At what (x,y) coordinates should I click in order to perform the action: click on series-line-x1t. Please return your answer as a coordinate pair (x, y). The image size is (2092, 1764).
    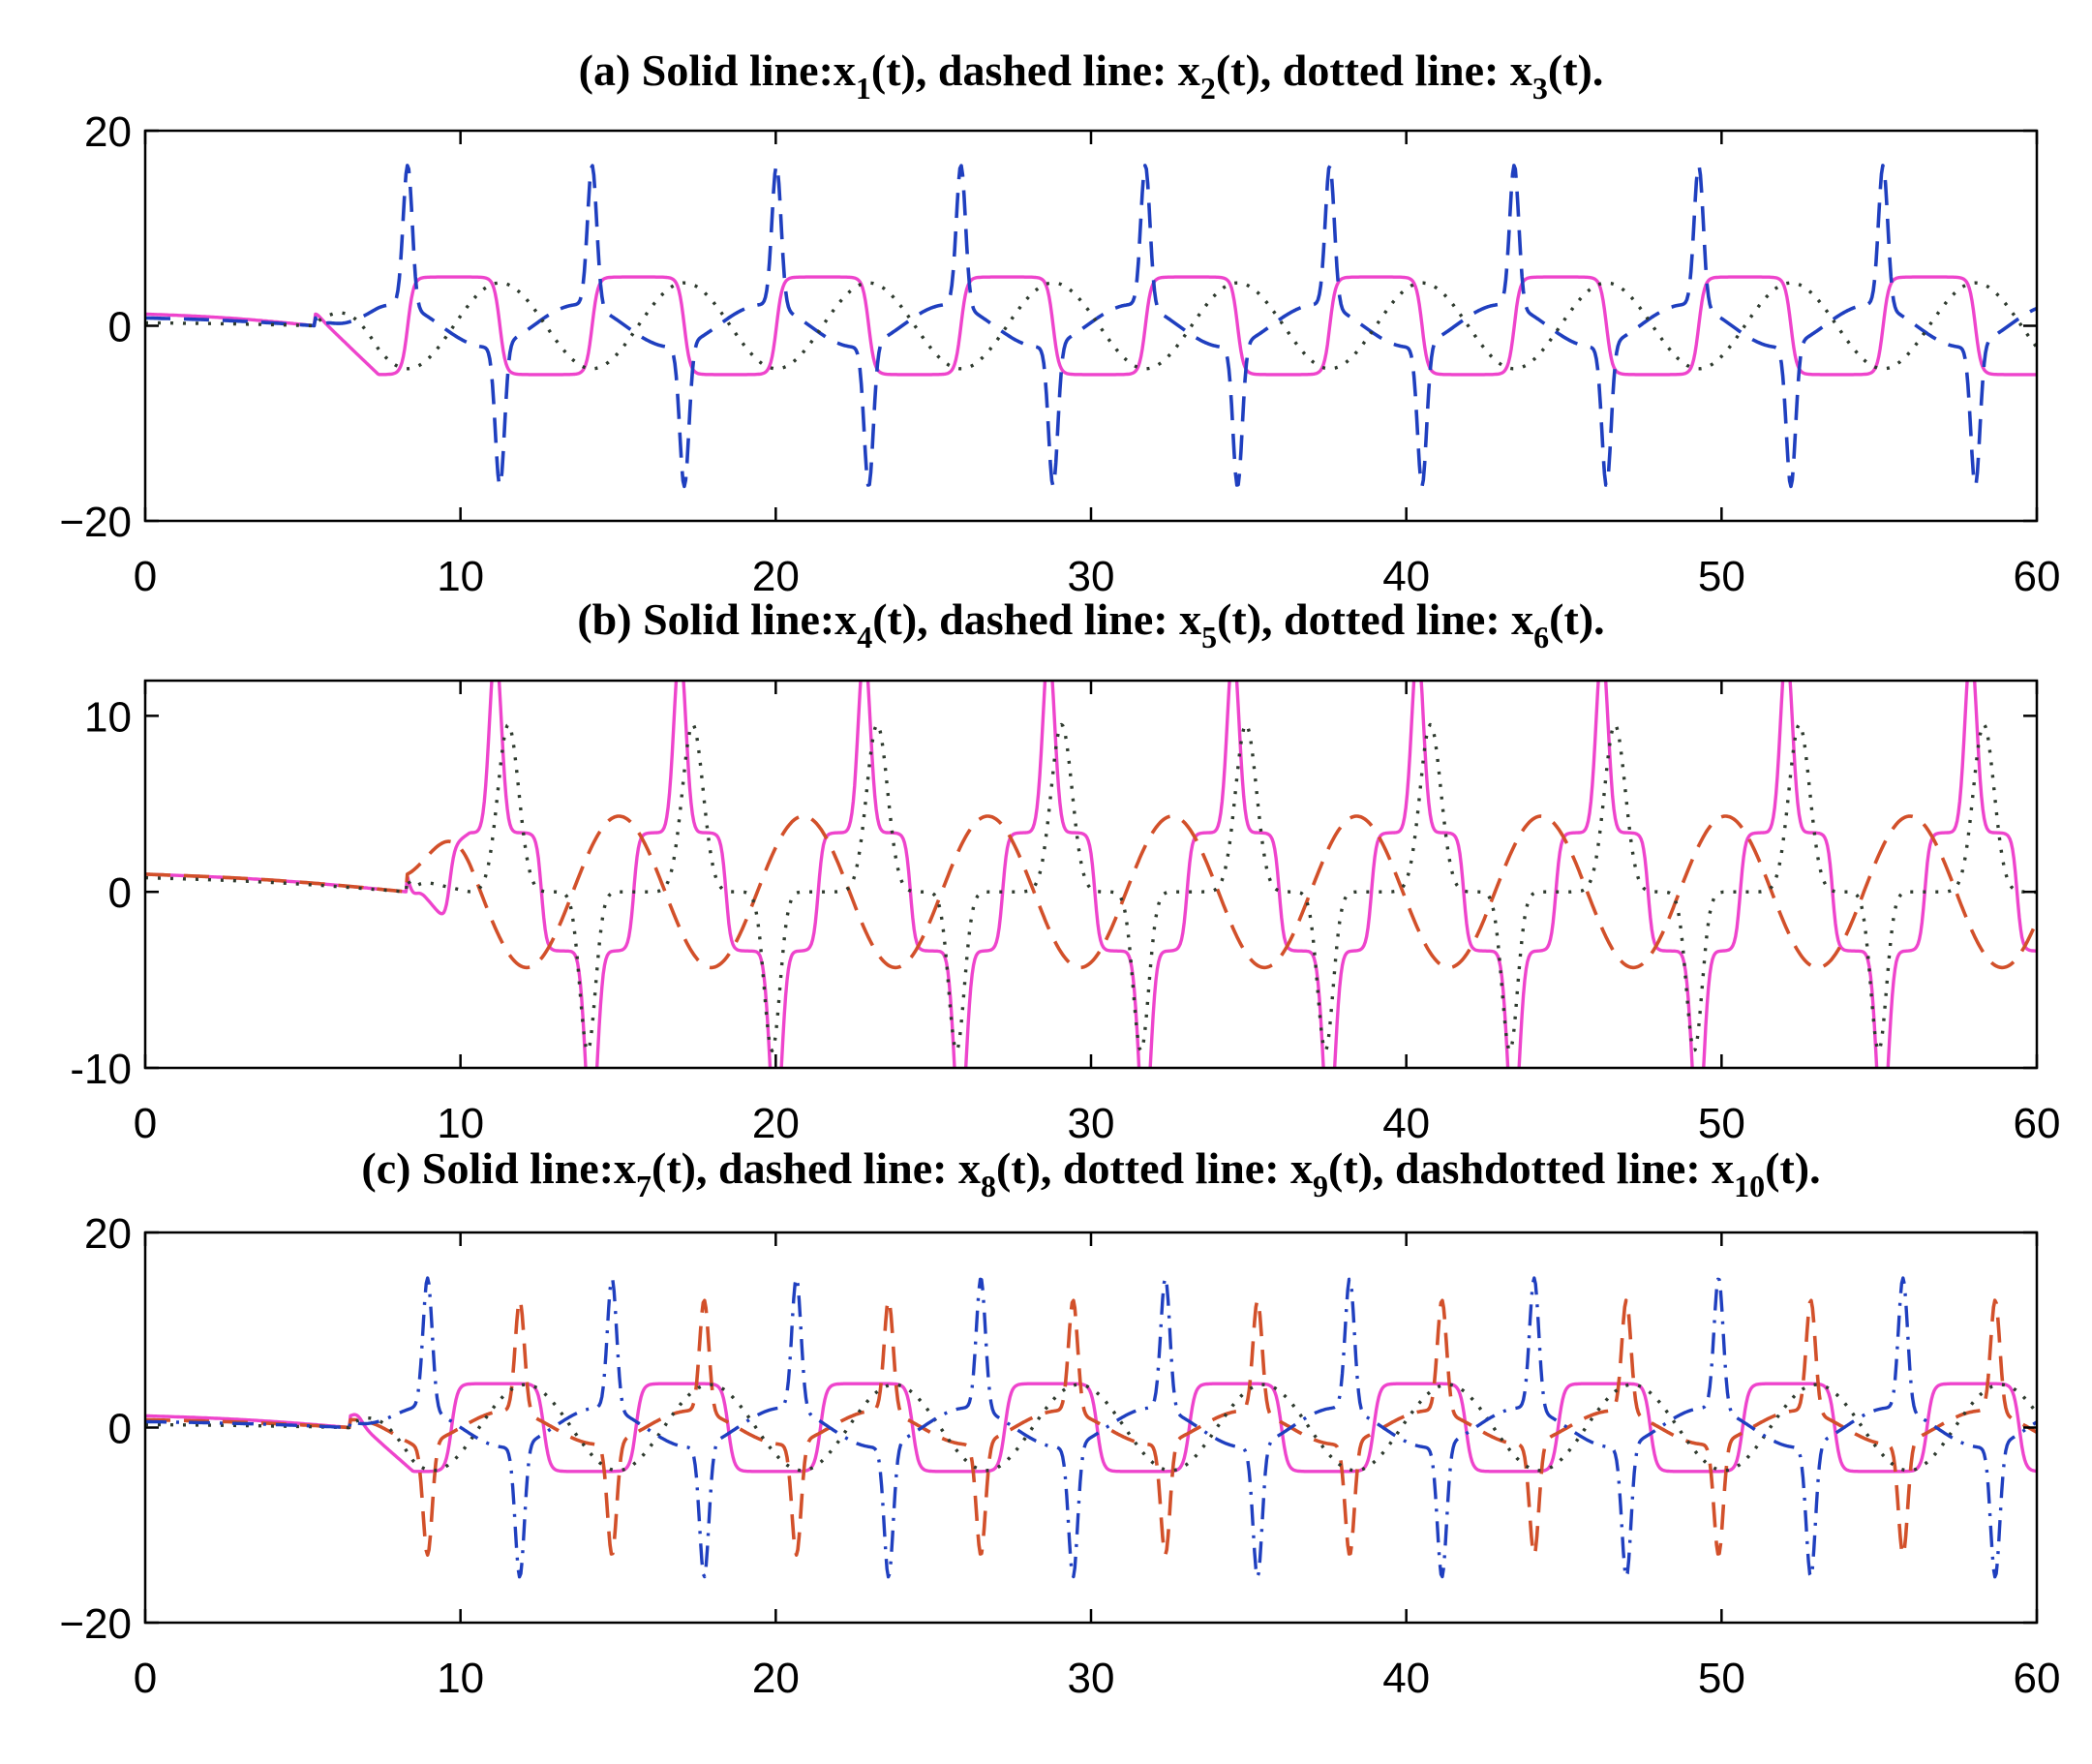
    Looking at the image, I should click on (1091, 326).